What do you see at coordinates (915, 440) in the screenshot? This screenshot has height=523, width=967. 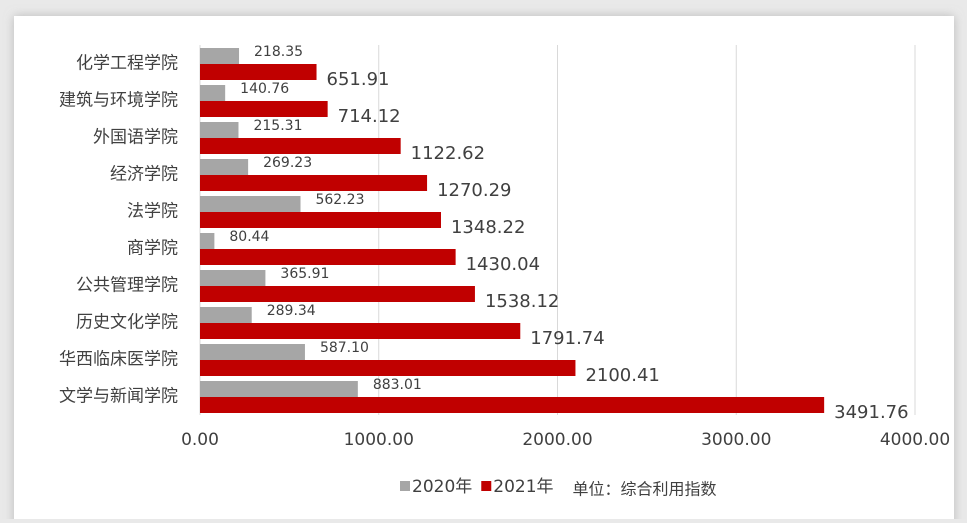 I see `x-tick-label: 4000.00` at bounding box center [915, 440].